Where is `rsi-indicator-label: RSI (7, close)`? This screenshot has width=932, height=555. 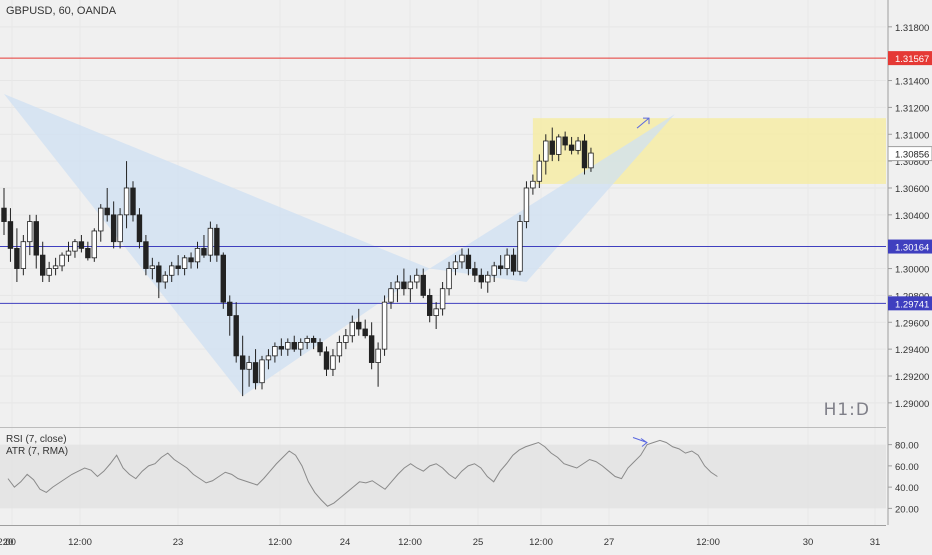
rsi-indicator-label: RSI (7, close) is located at coordinates (36, 439).